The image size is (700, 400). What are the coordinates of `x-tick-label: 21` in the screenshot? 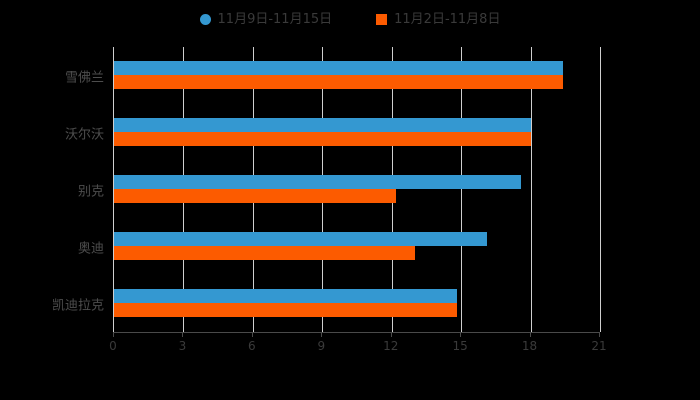 It's located at (599, 346).